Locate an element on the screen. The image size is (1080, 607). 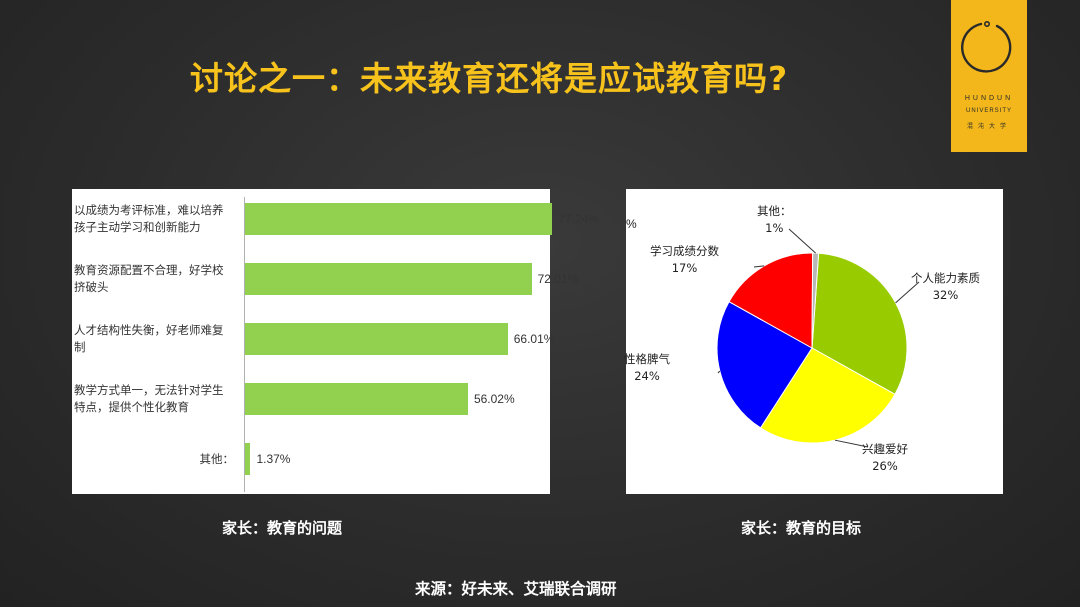
bar-category-label: 以成绩为考评标准，难以培养 孩子主动学习和创新能力 is located at coordinates (149, 218).